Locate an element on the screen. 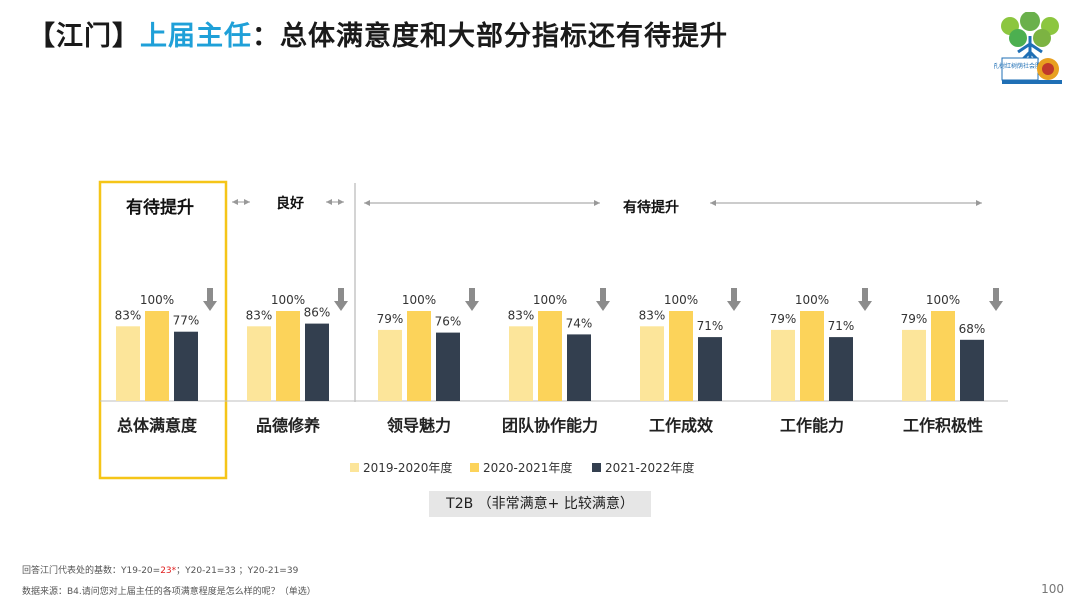  title-subtitle: 总体满意度和大部分指标还有待提升 is located at coordinates (504, 36).